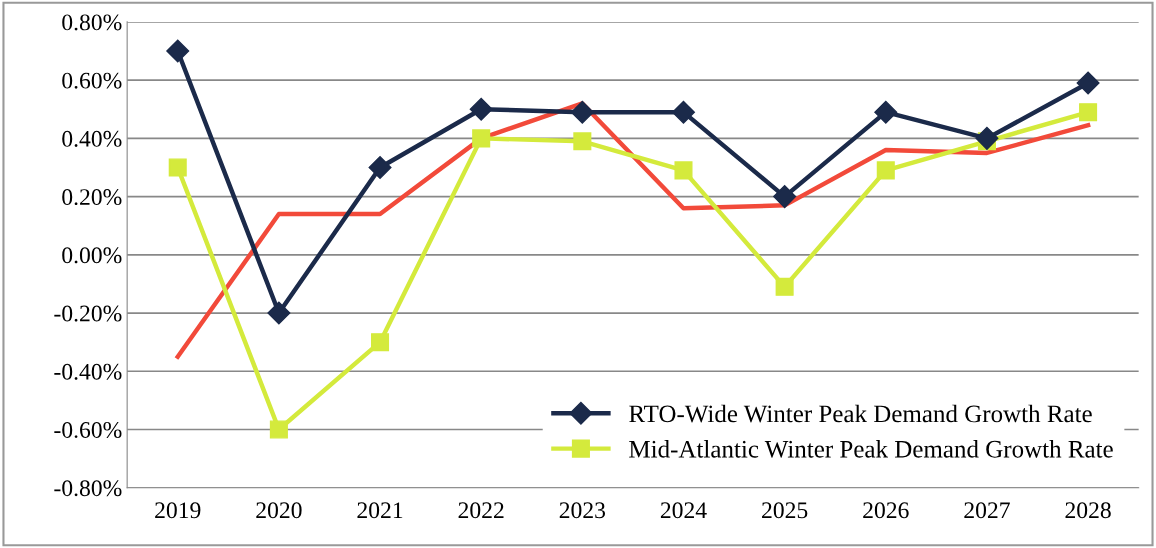 The width and height of the screenshot is (1156, 548). What do you see at coordinates (785, 510) in the screenshot?
I see `x-tick-label: 2025` at bounding box center [785, 510].